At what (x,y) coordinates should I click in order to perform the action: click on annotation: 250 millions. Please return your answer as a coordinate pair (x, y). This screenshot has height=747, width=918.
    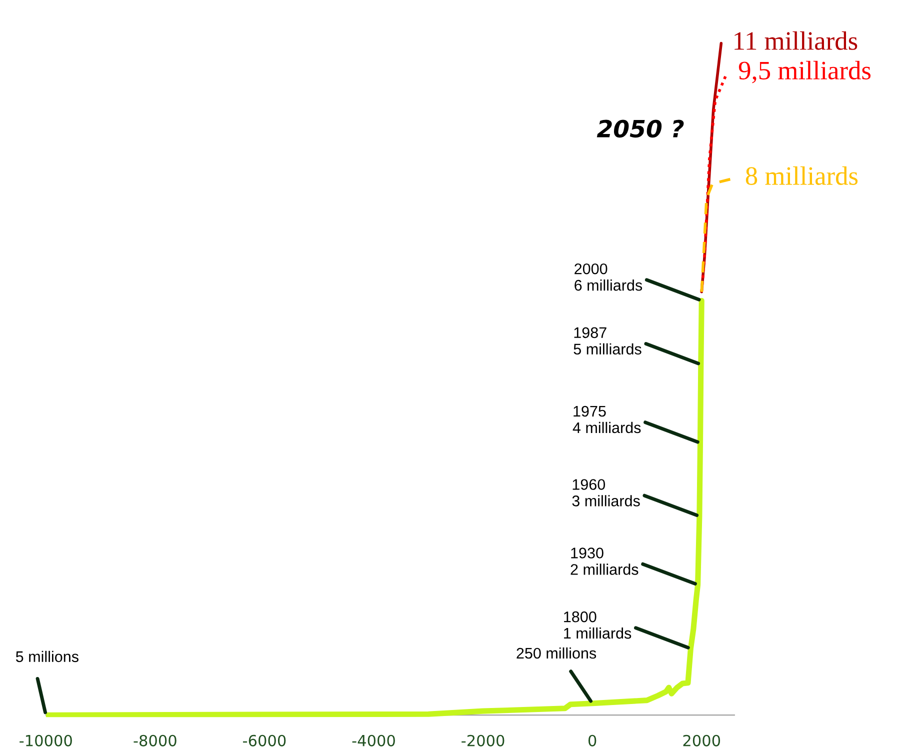
    Looking at the image, I should click on (556, 653).